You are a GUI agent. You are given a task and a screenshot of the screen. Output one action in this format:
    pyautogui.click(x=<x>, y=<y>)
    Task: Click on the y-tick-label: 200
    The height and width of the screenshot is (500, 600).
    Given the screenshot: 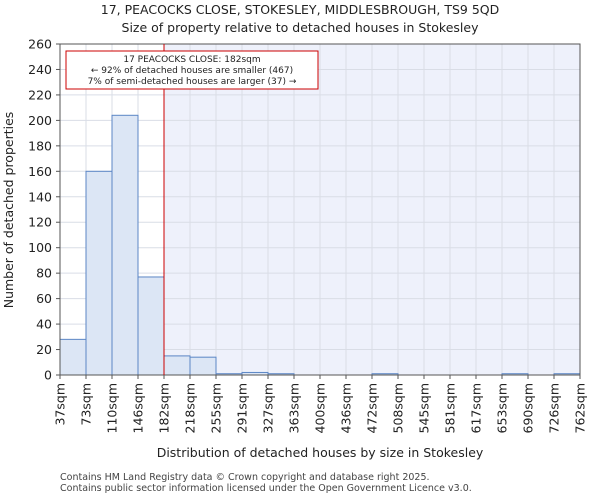 What is the action you would take?
    pyautogui.click(x=40, y=120)
    